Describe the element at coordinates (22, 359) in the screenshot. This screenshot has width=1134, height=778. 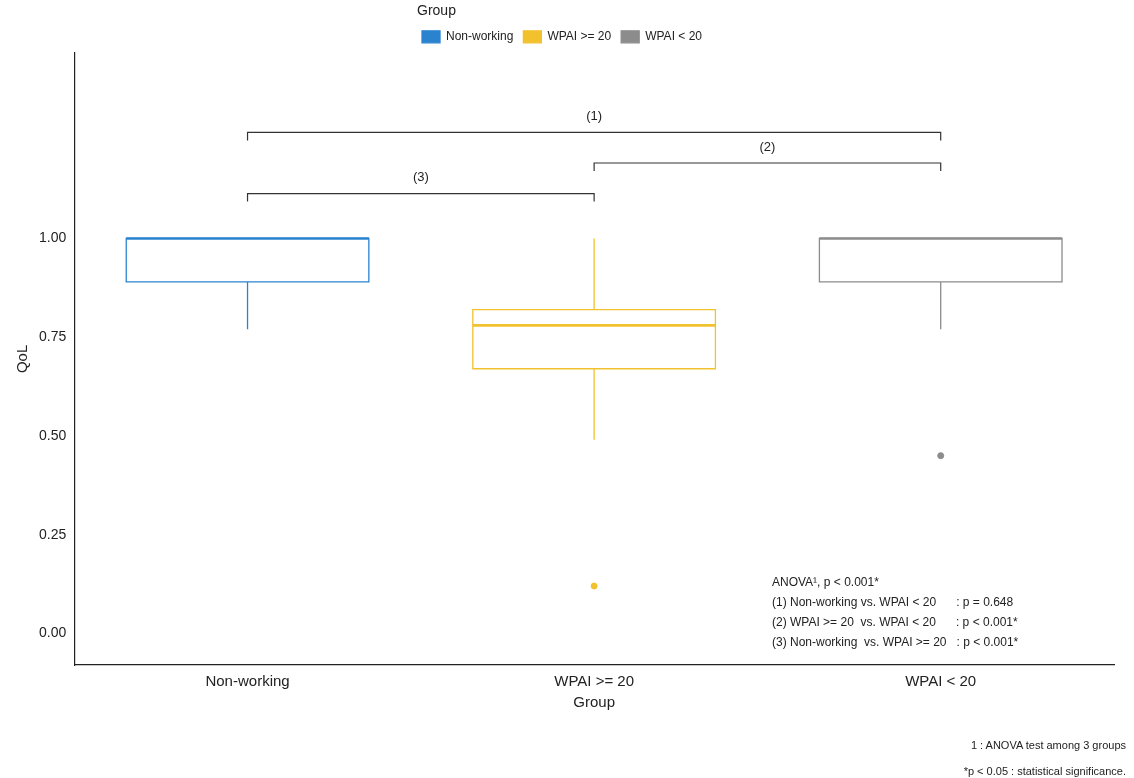
I see `y-axis-title: QoL` at that location.